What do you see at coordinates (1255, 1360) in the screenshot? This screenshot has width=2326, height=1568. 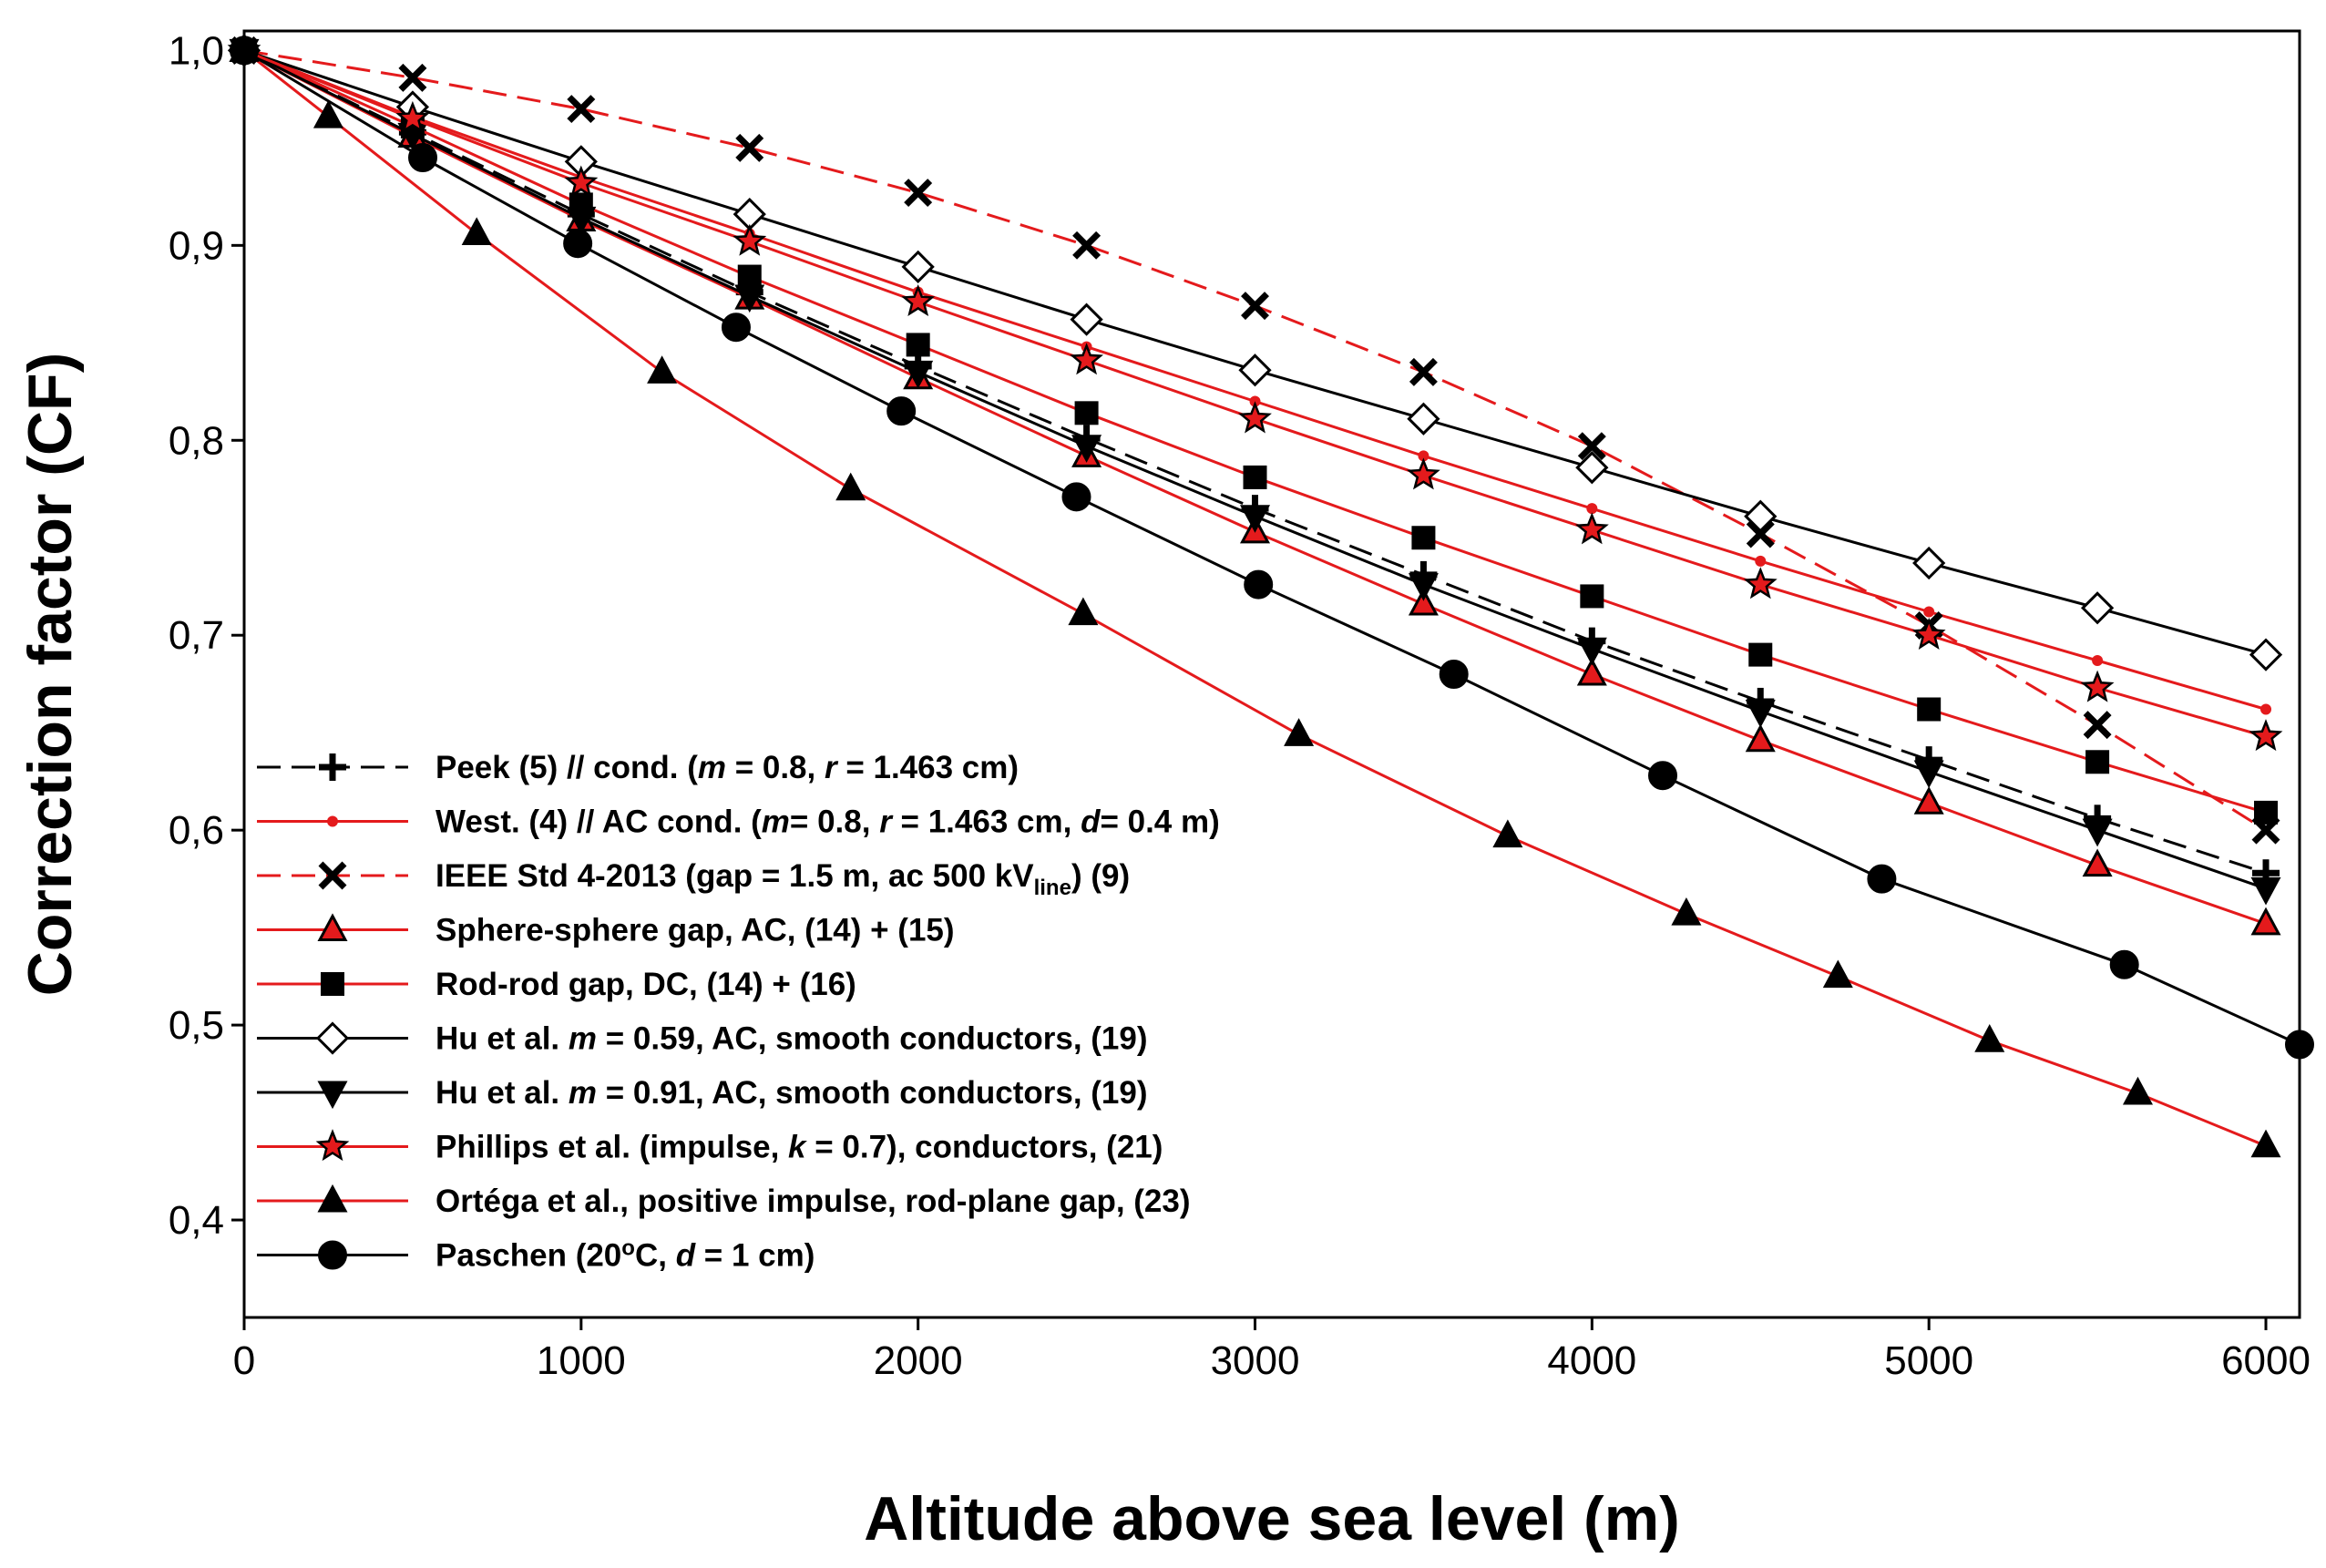 I see `x-tick-label: 3000` at bounding box center [1255, 1360].